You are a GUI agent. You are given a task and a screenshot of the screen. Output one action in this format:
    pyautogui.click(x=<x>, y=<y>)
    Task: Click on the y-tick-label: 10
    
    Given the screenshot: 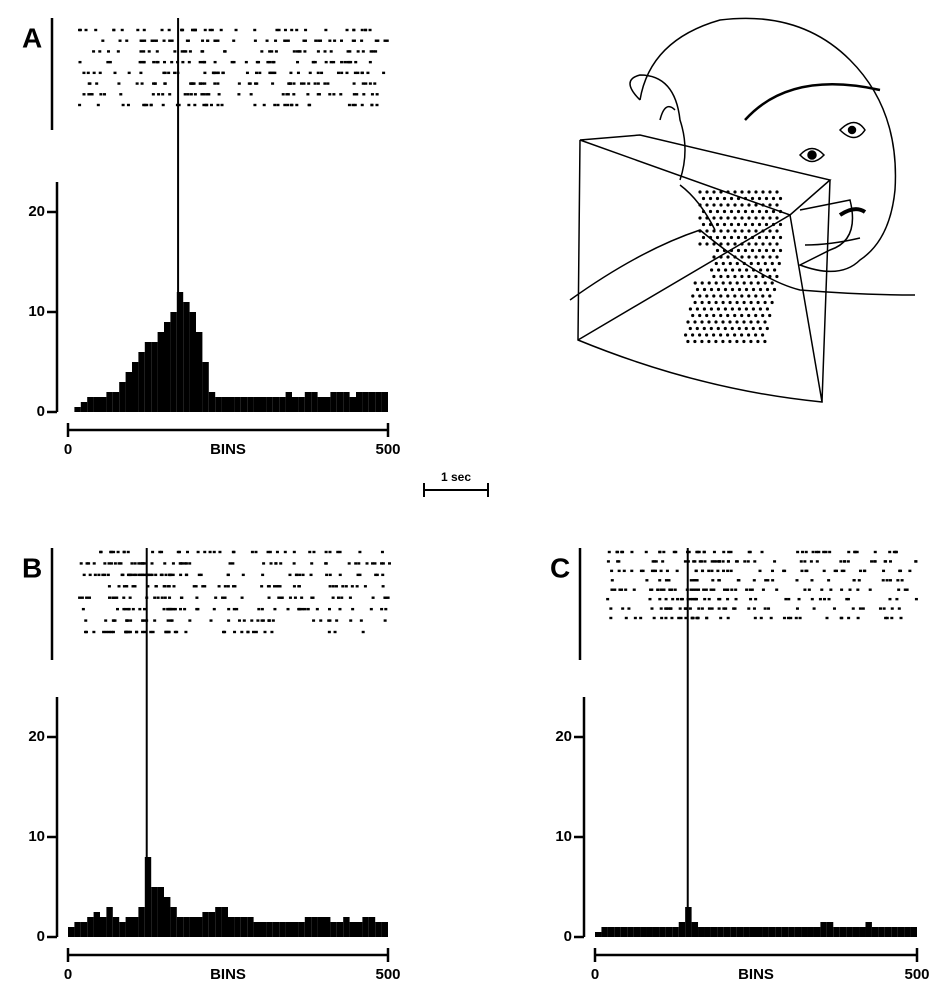 What is the action you would take?
    pyautogui.click(x=563, y=836)
    